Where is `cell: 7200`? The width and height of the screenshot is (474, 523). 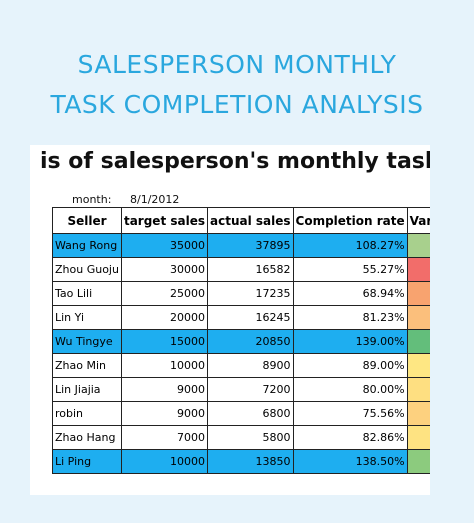 cell: 7200 is located at coordinates (250, 389).